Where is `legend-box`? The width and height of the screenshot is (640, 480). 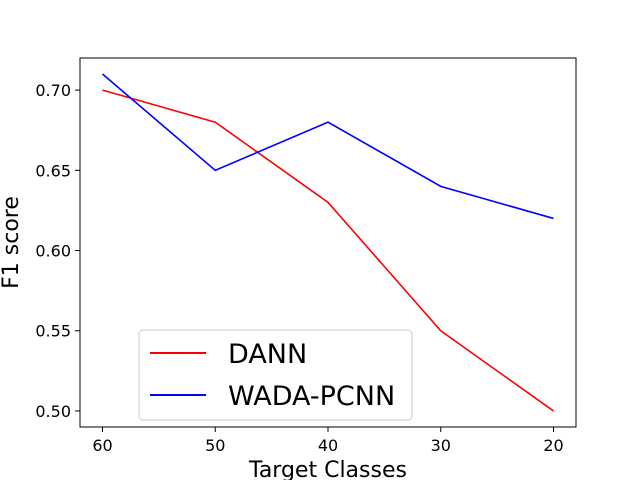 legend-box is located at coordinates (275, 375).